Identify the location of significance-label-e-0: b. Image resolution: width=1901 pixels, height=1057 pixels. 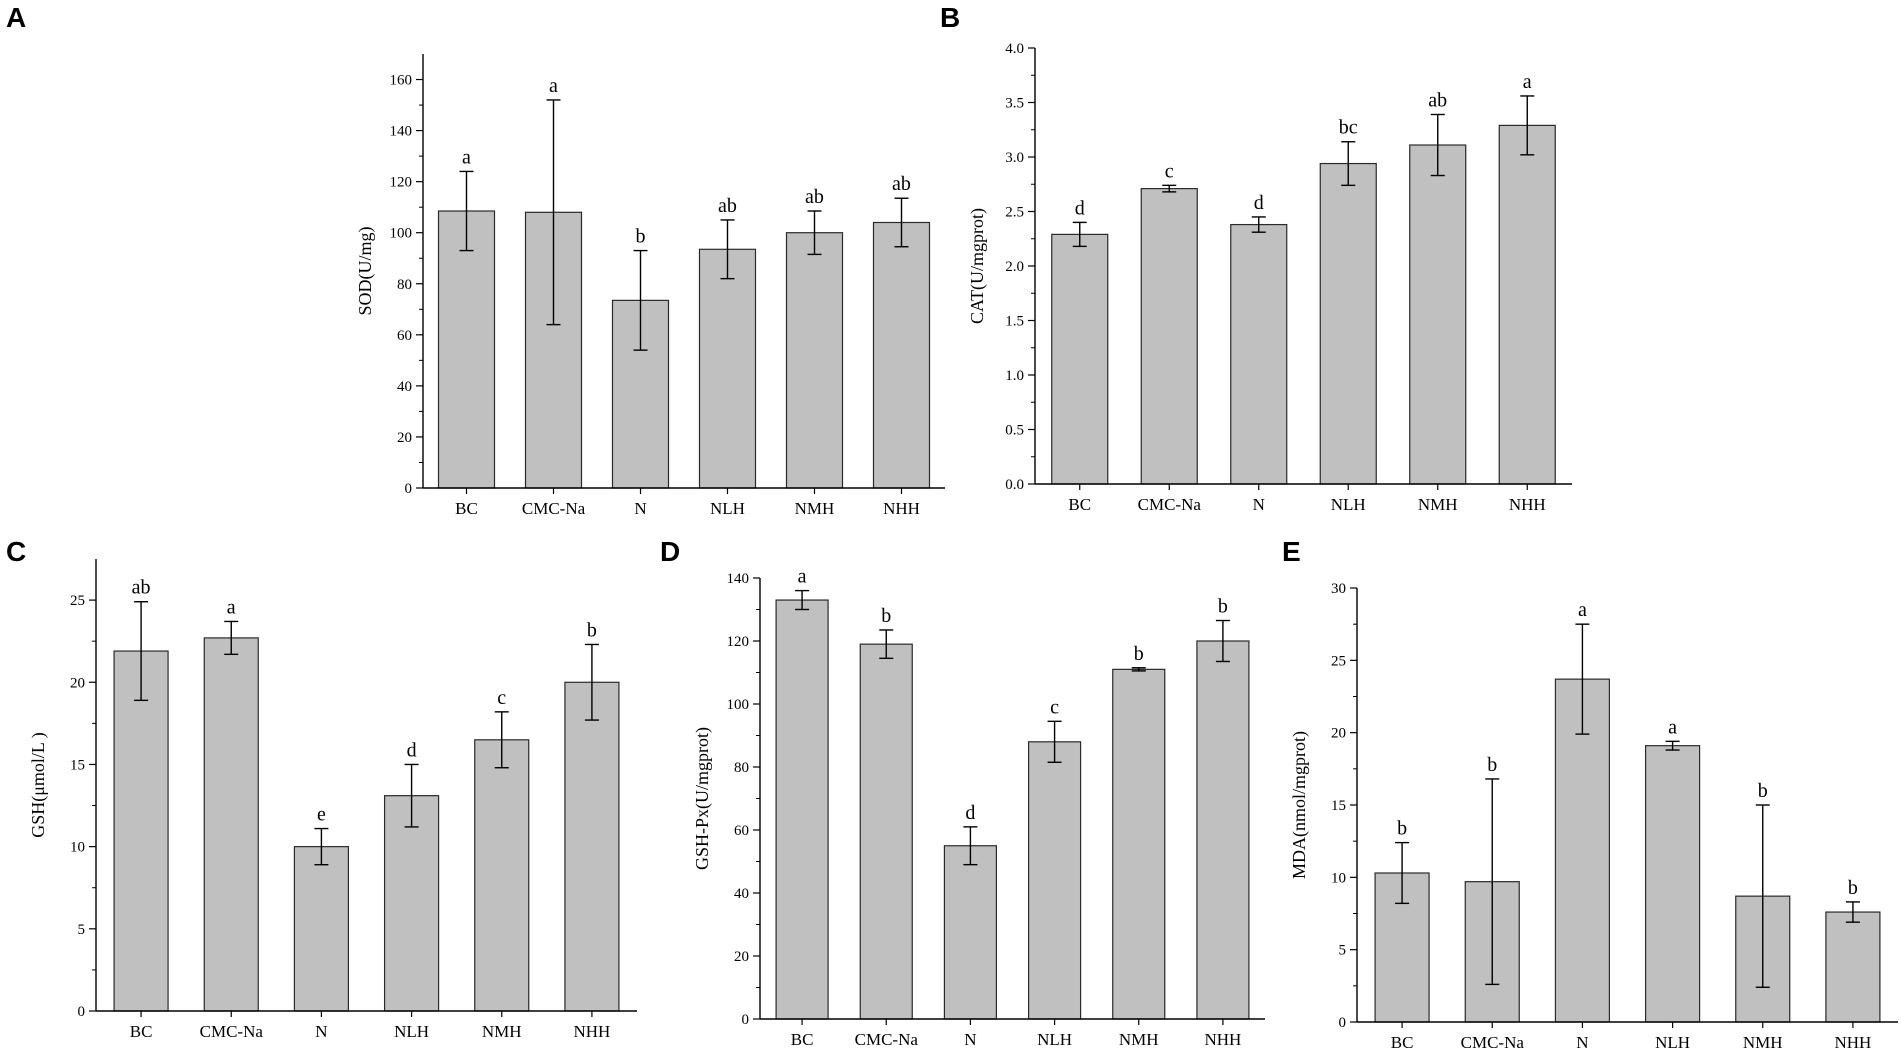
(1402, 829).